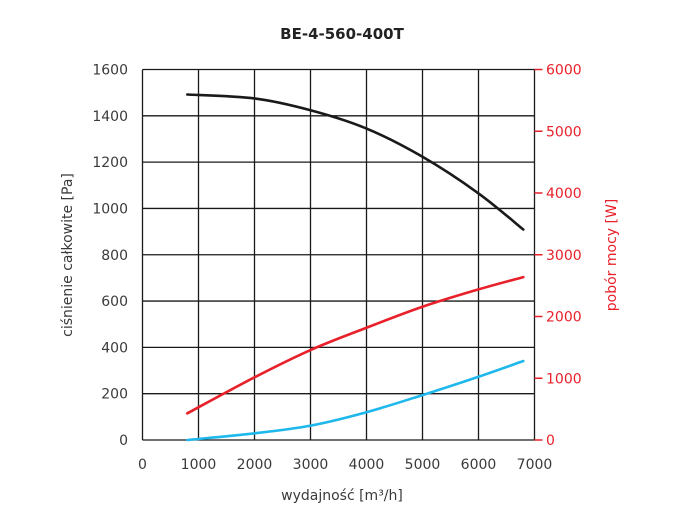 The image size is (678, 520). What do you see at coordinates (479, 465) in the screenshot?
I see `x-tick-label: 6000` at bounding box center [479, 465].